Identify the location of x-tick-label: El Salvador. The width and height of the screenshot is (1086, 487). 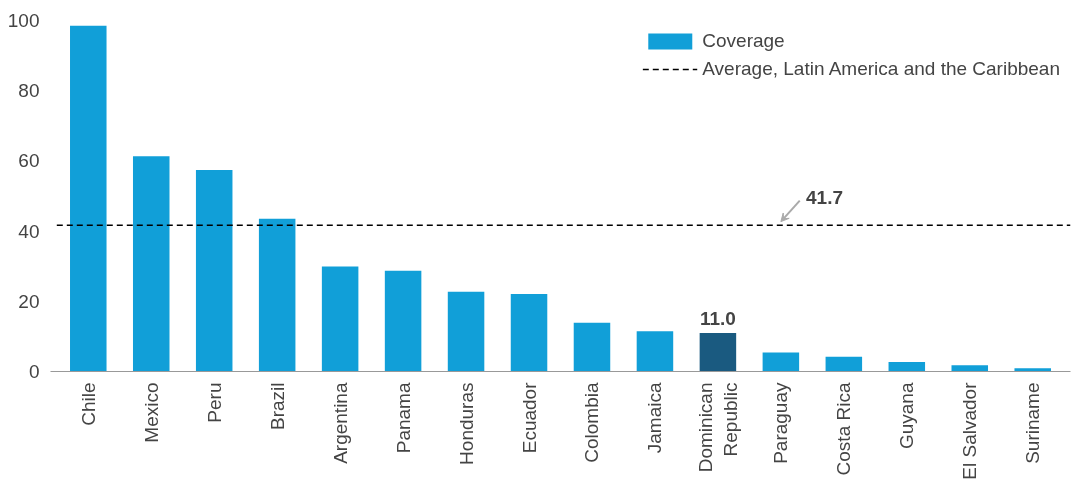
(970, 430).